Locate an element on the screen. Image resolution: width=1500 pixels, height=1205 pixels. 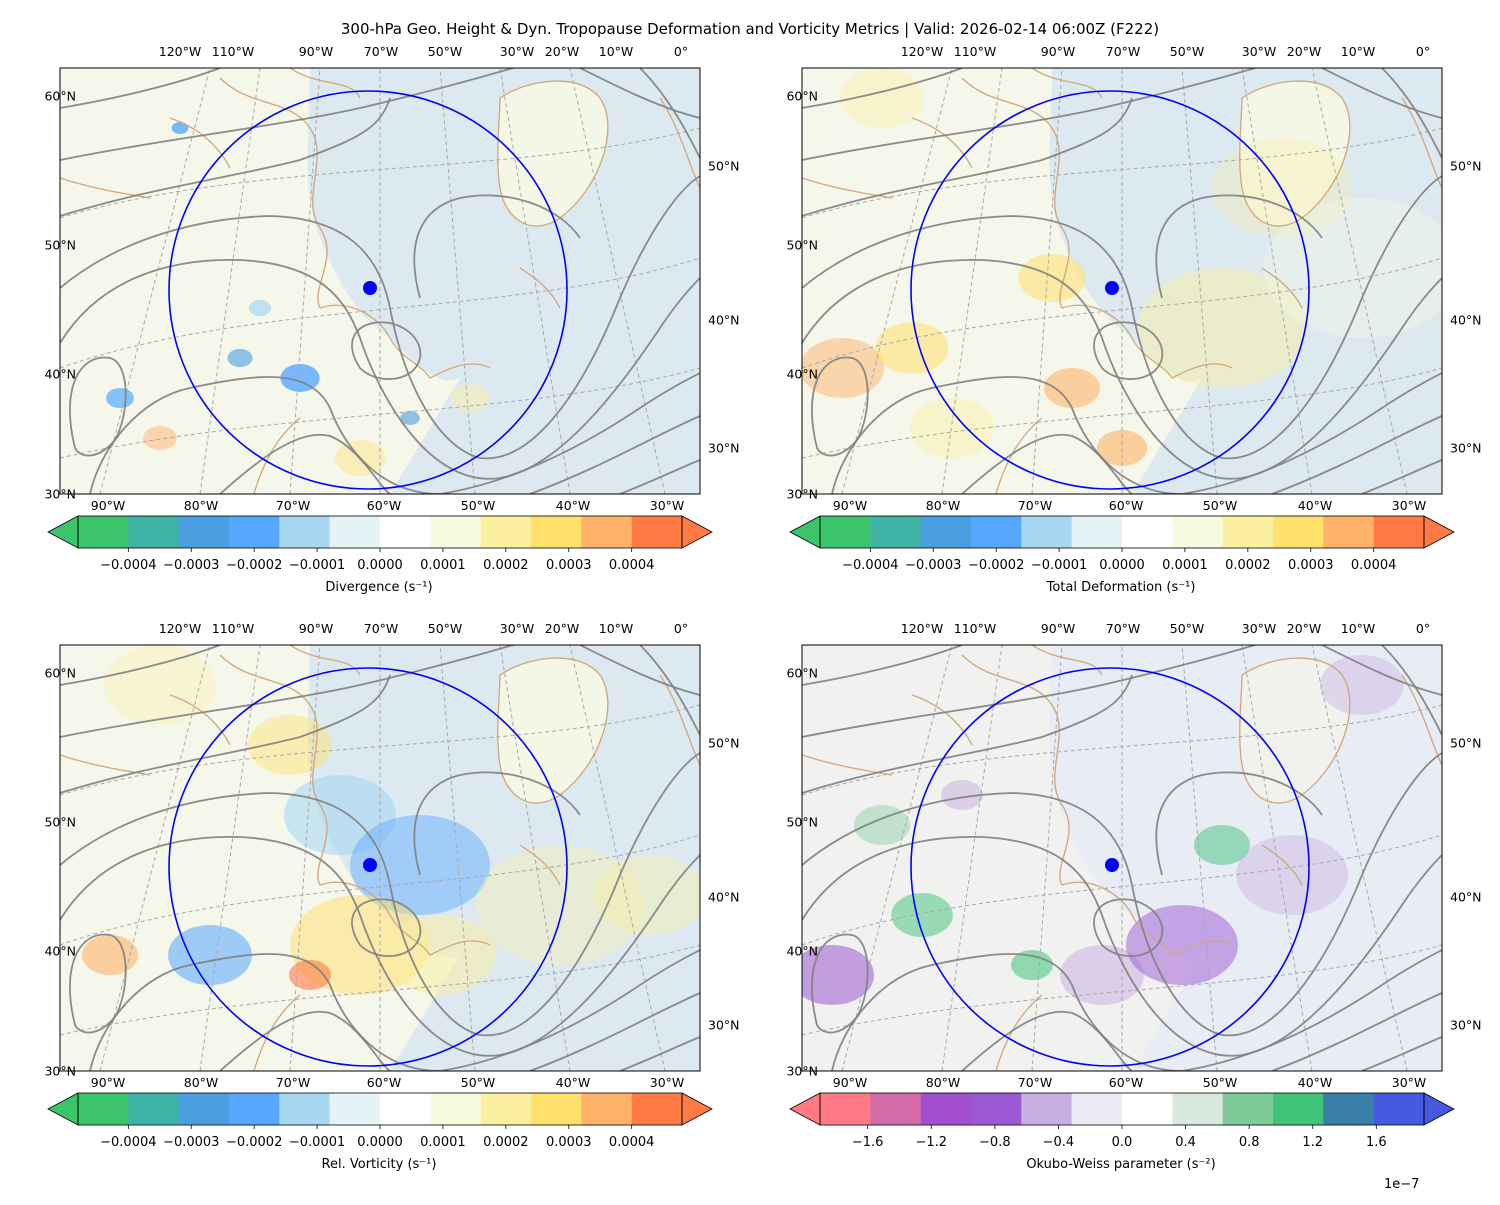
bottom-lon-label: 60°W is located at coordinates (1126, 1082).